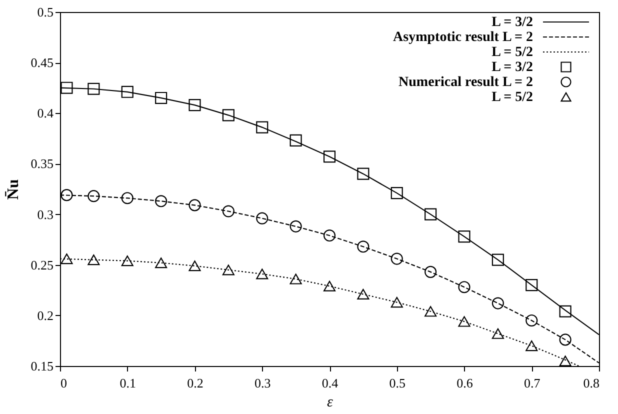 The height and width of the screenshot is (414, 618). I want to click on y-tick-label: 0.3, so click(45, 214).